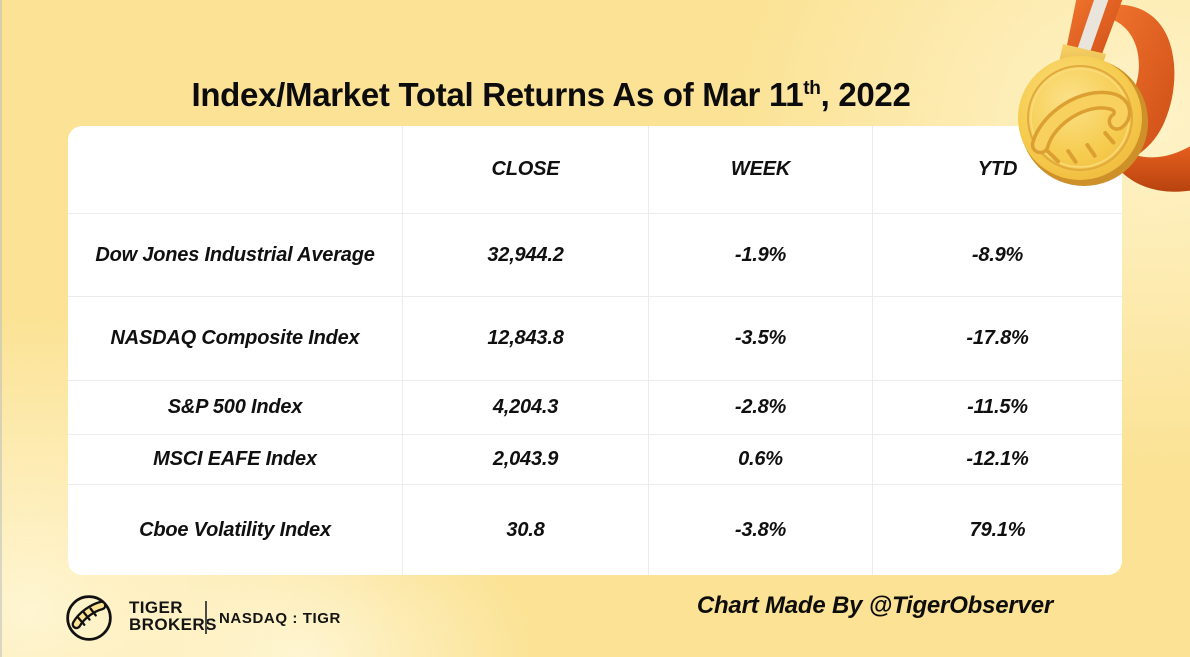 This screenshot has height=657, width=1190. What do you see at coordinates (235, 408) in the screenshot?
I see `row-label-sp500: S&P 500 Index` at bounding box center [235, 408].